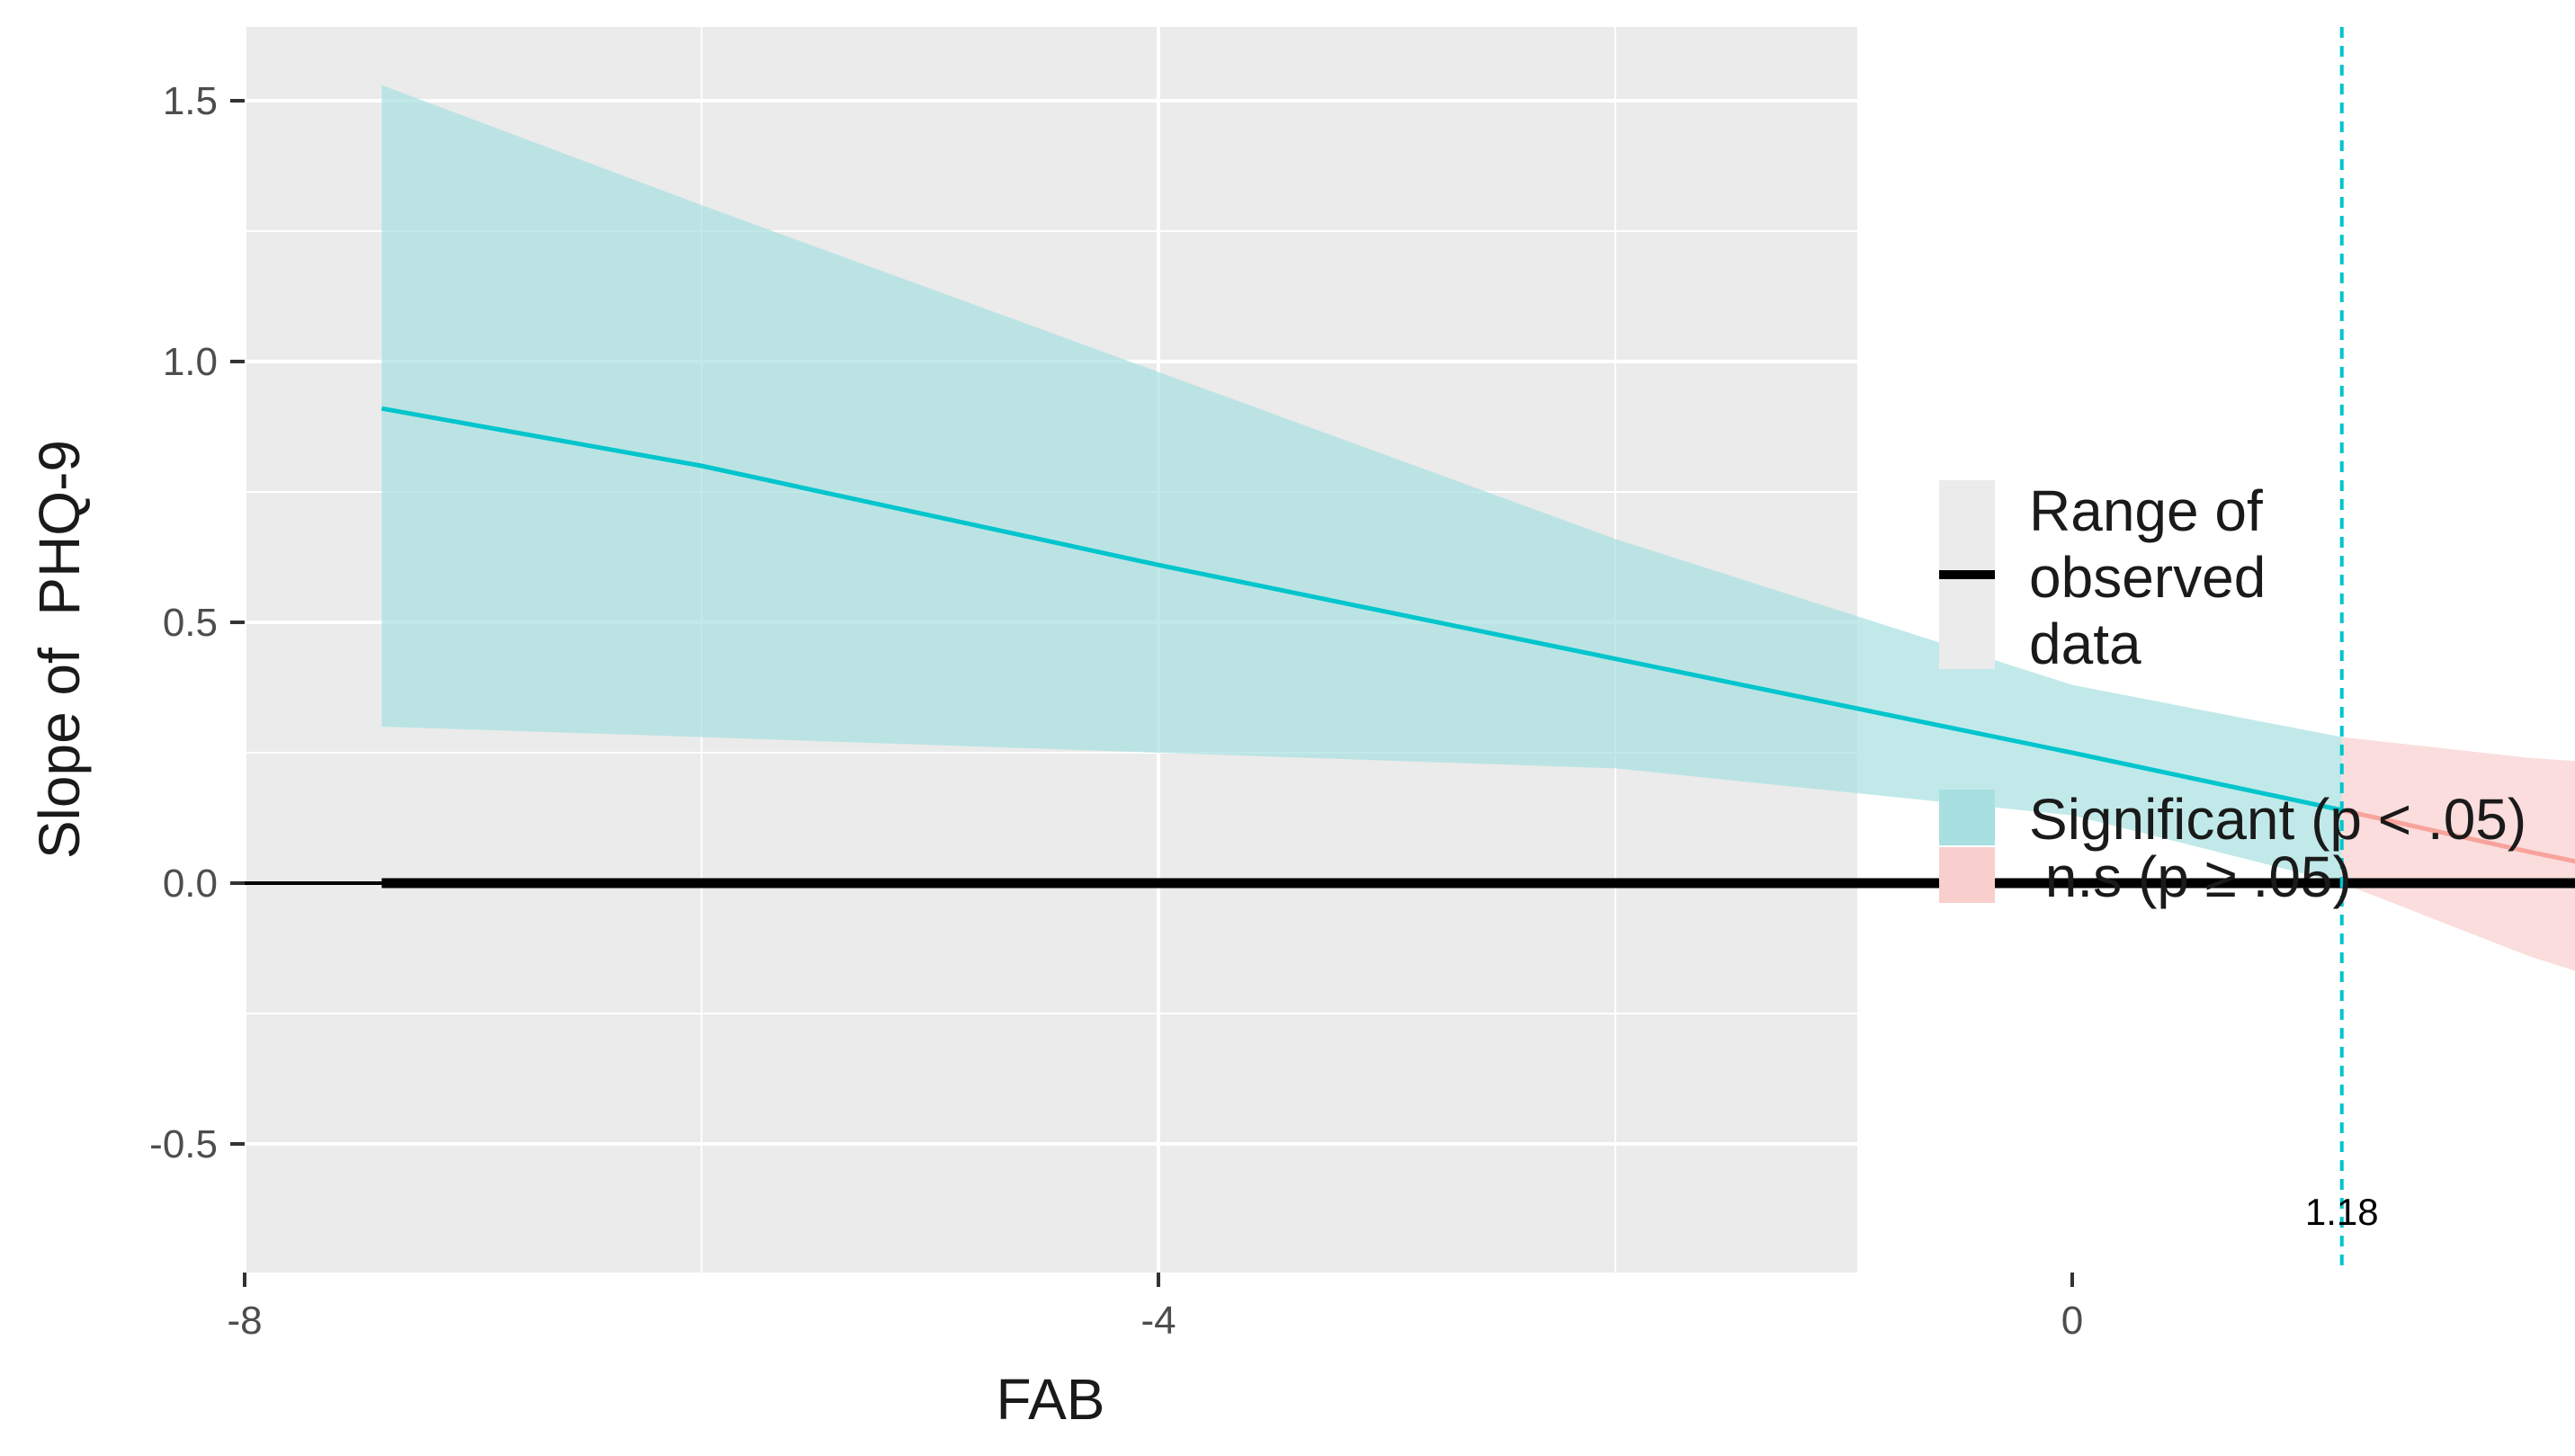 Image resolution: width=2575 pixels, height=1456 pixels. I want to click on threshold-label: 1.18, so click(2342, 1212).